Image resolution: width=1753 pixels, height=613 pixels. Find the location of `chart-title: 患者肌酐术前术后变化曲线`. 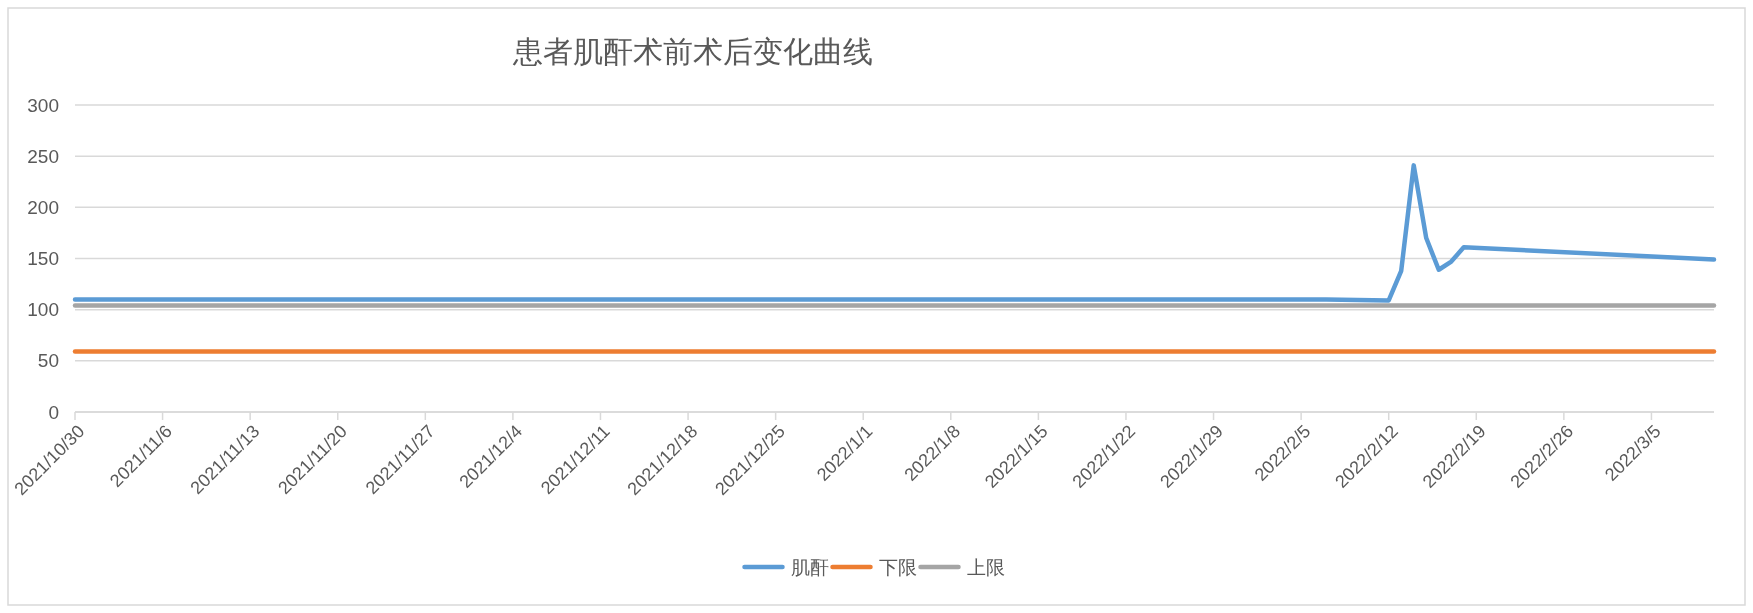

chart-title: 患者肌酐术前术后变化曲线 is located at coordinates (692, 51).